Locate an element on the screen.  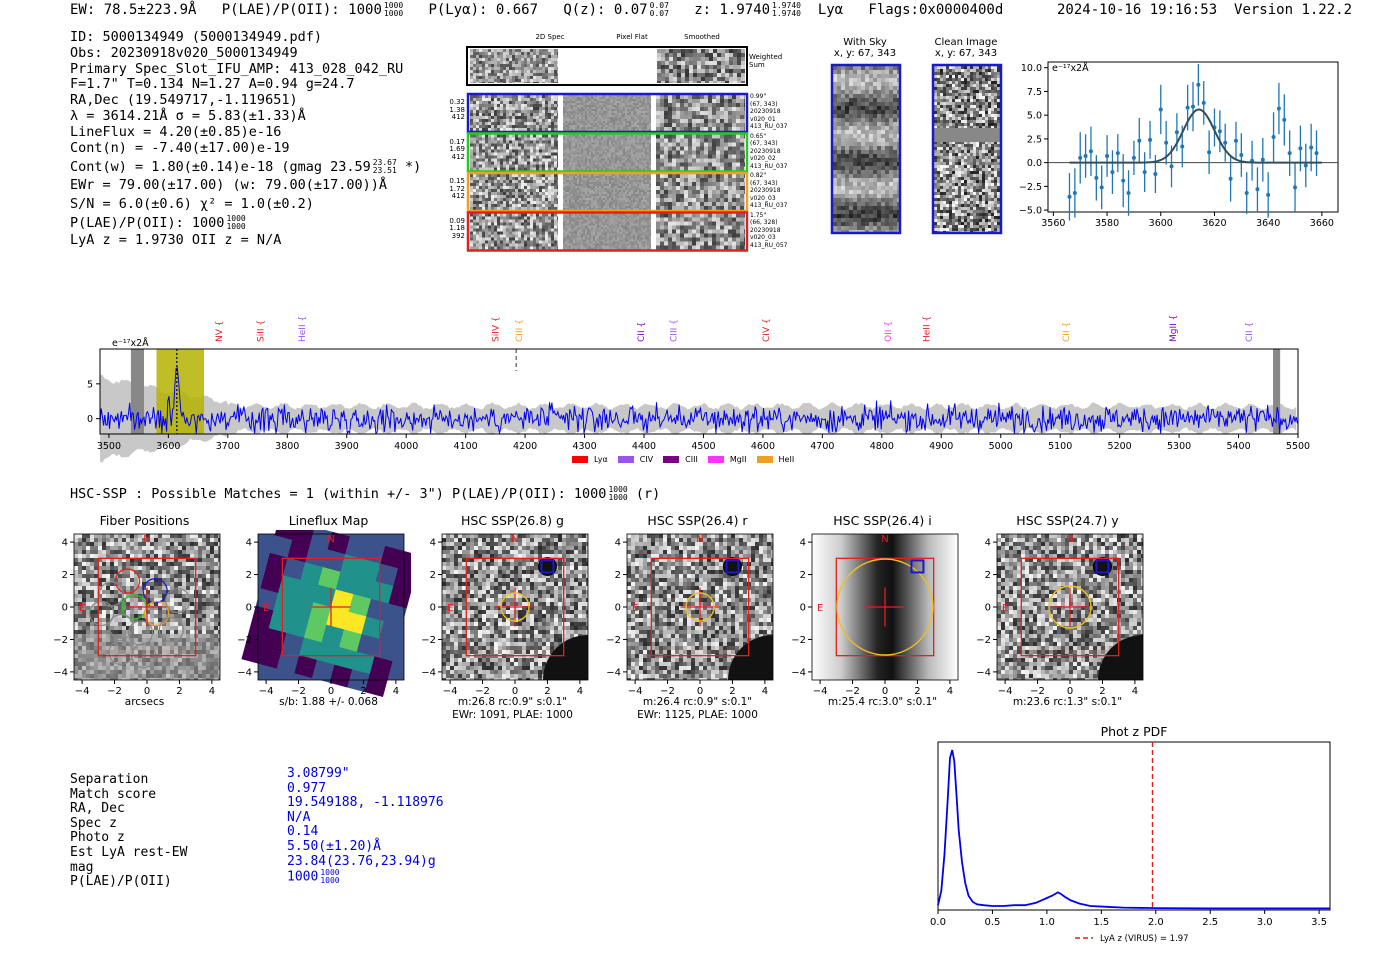
row-divider is located at coordinates (653, 113).